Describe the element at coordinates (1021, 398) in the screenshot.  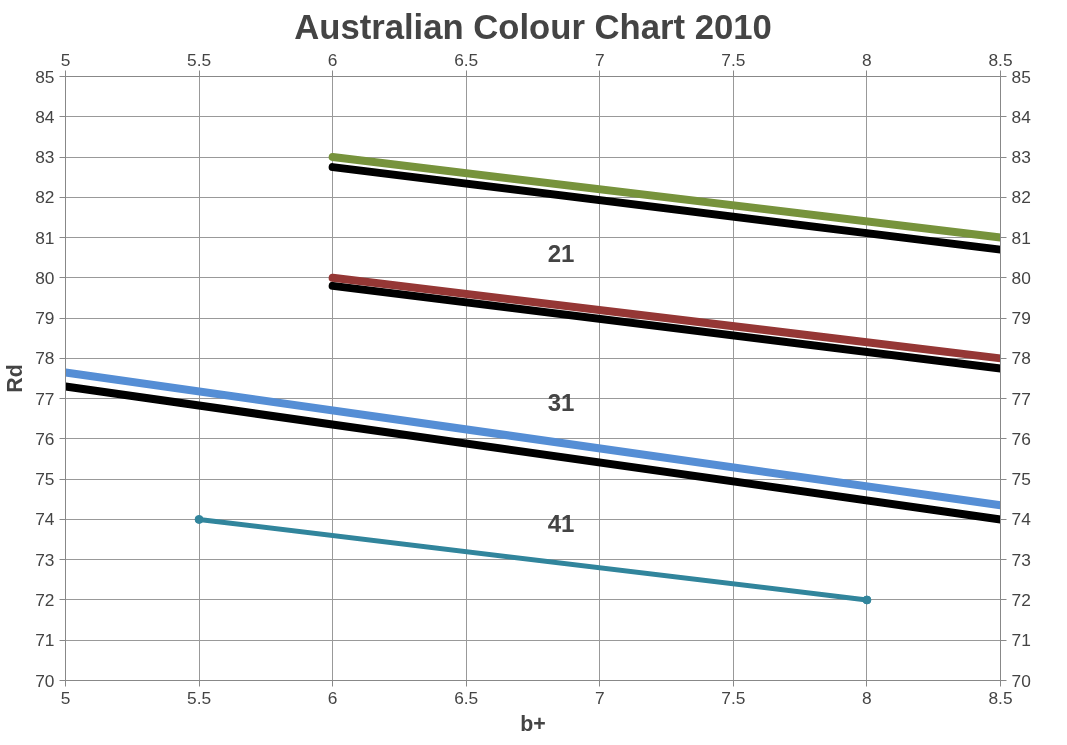
I see `y2-tick-label: 77` at that location.